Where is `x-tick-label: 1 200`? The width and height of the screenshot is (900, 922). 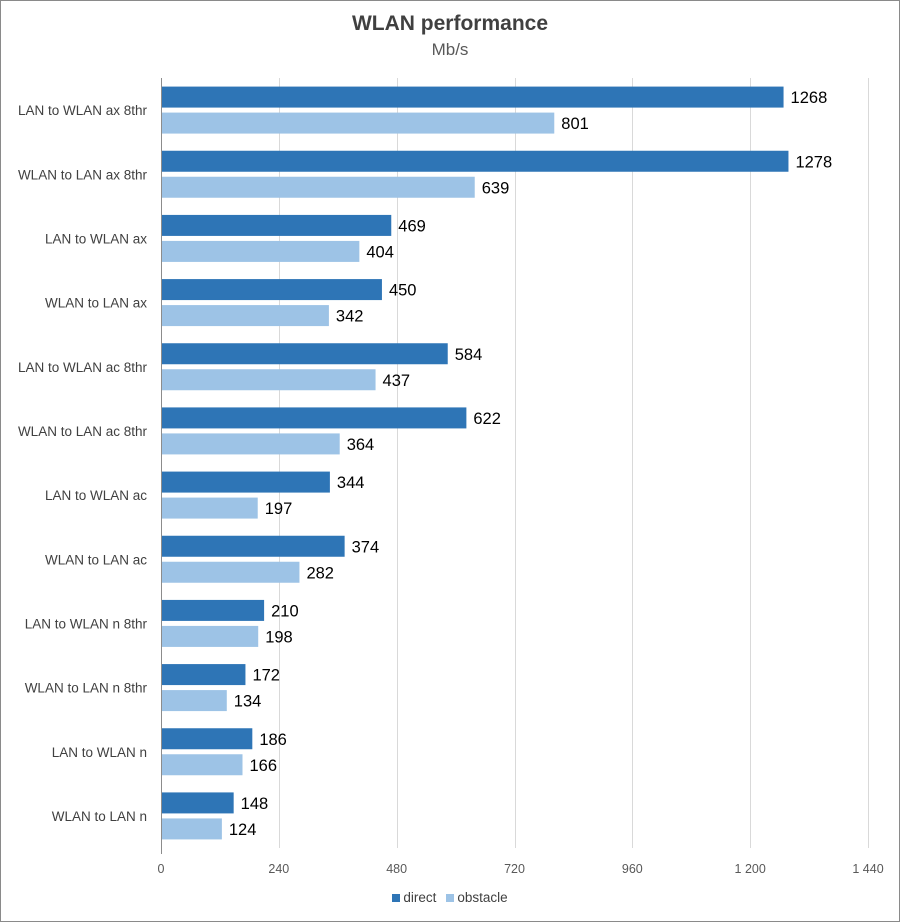 x-tick-label: 1 200 is located at coordinates (750, 869).